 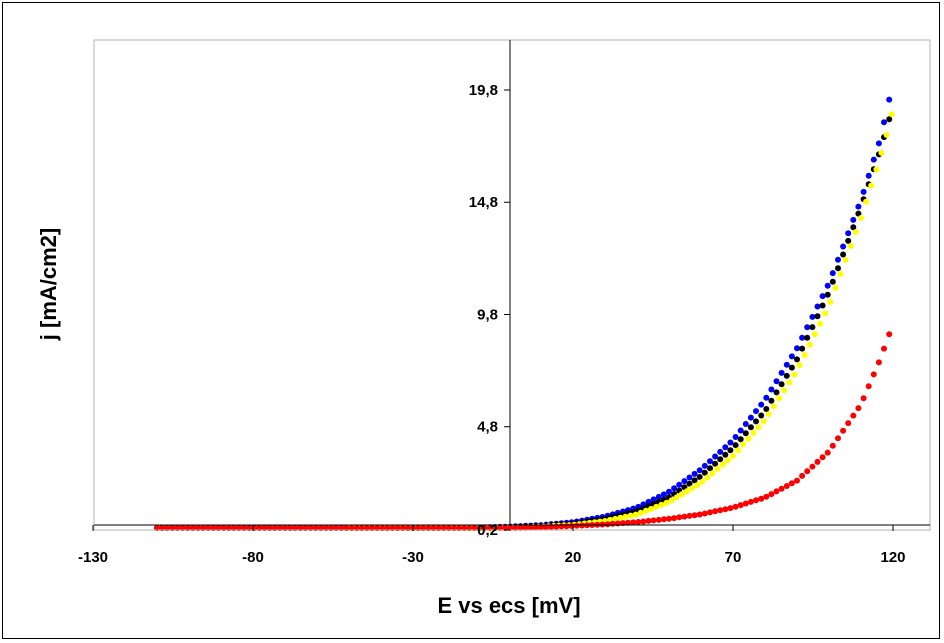 I want to click on y-tick-label: 0,2, so click(x=487, y=530).